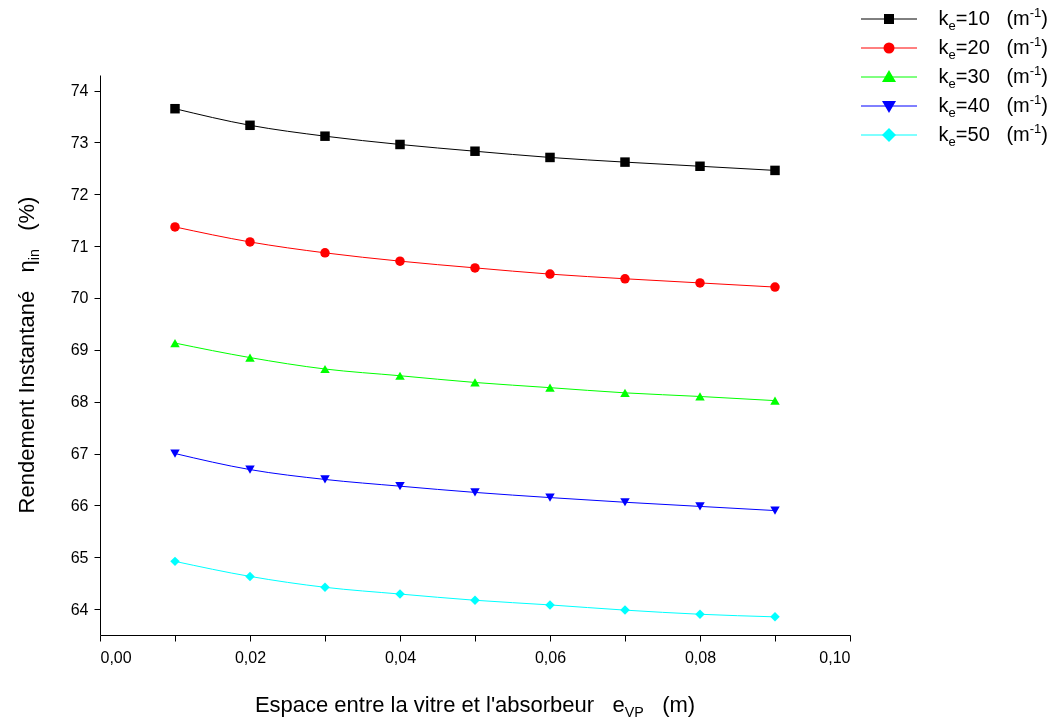  What do you see at coordinates (250, 657) in the screenshot?
I see `x-tick-label: 0,02` at bounding box center [250, 657].